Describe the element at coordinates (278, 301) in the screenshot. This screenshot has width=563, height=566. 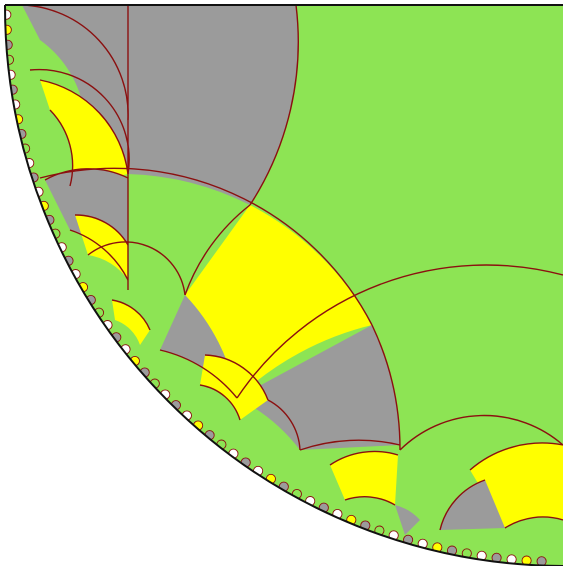
I see `region-yellow-center` at that location.